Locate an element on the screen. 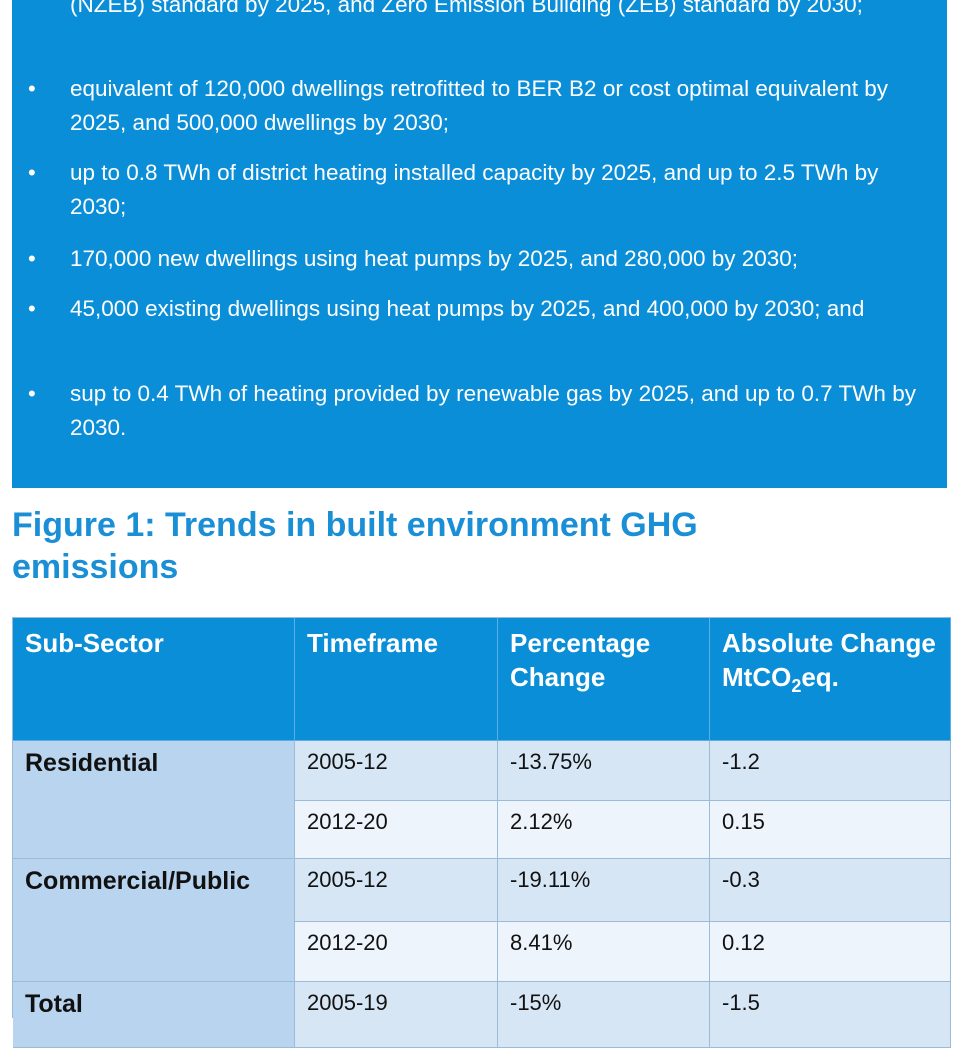 The height and width of the screenshot is (1048, 966). header-cell: Sub-Sector is located at coordinates (154, 679).